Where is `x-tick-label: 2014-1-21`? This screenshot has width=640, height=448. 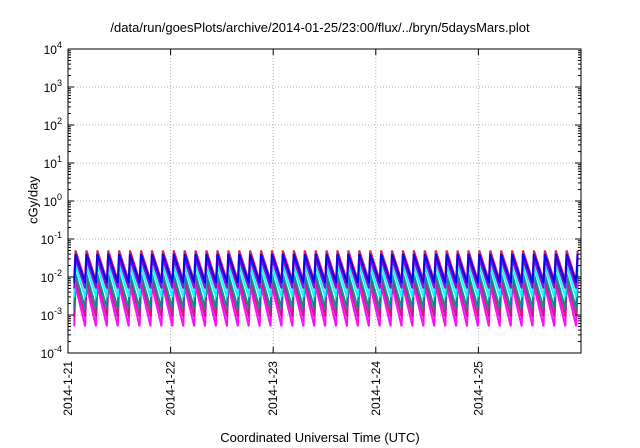 x-tick-label: 2014-1-21 is located at coordinates (68, 388).